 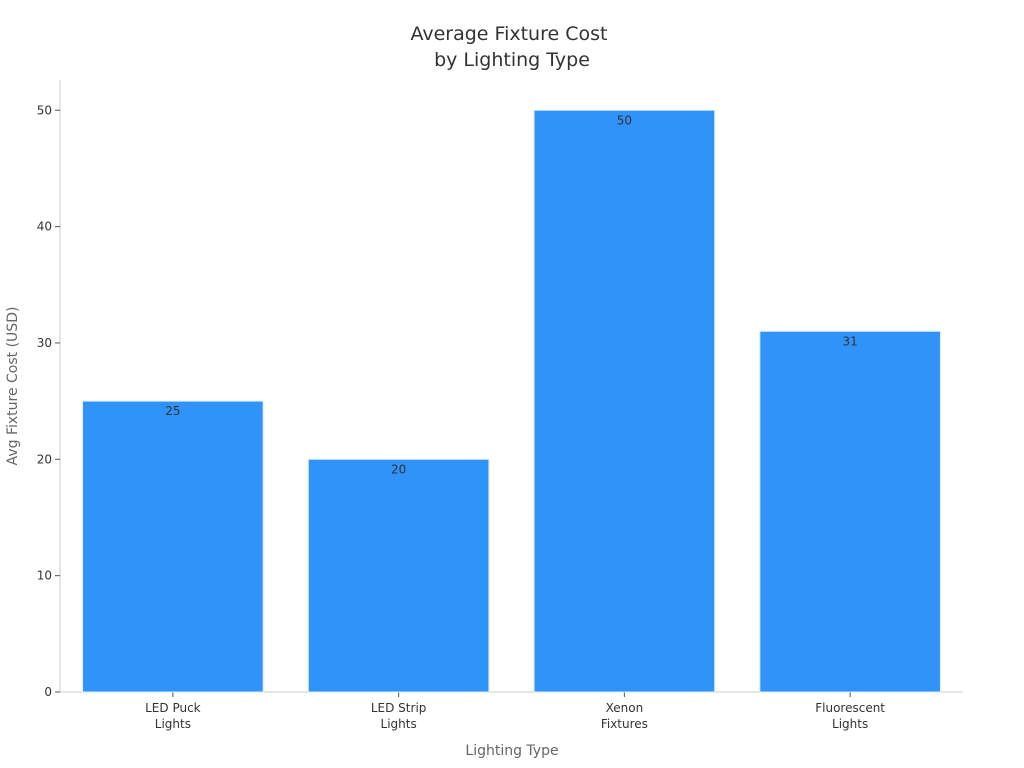 What do you see at coordinates (44, 110) in the screenshot?
I see `y-tick-label: 50` at bounding box center [44, 110].